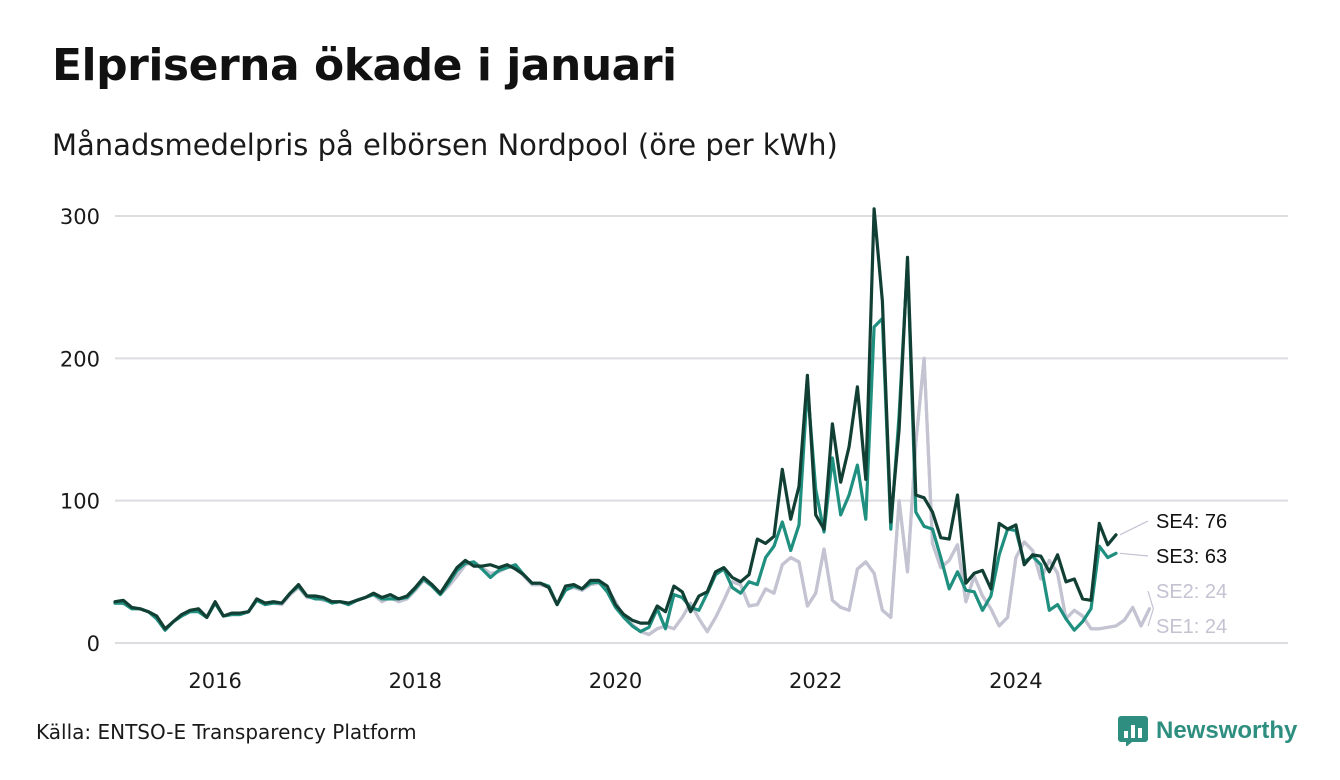 The height and width of the screenshot is (780, 1340). What do you see at coordinates (1150, 600) in the screenshot?
I see `leader-line-se2` at bounding box center [1150, 600].